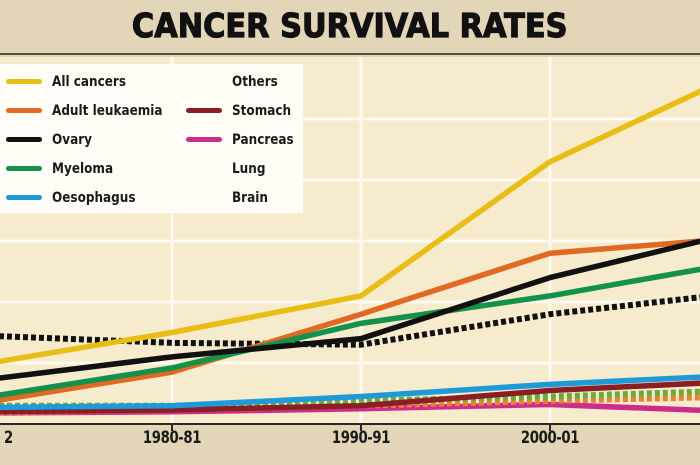  What do you see at coordinates (72, 139) in the screenshot?
I see `legend-label: Ovary` at bounding box center [72, 139].